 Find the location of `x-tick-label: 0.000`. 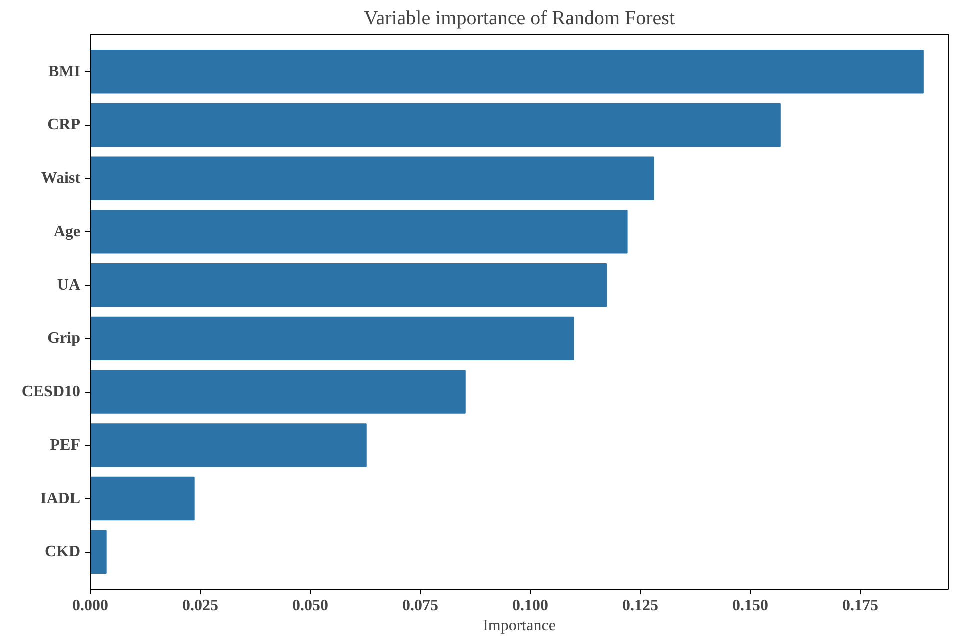

x-tick-label: 0.000 is located at coordinates (90, 606).